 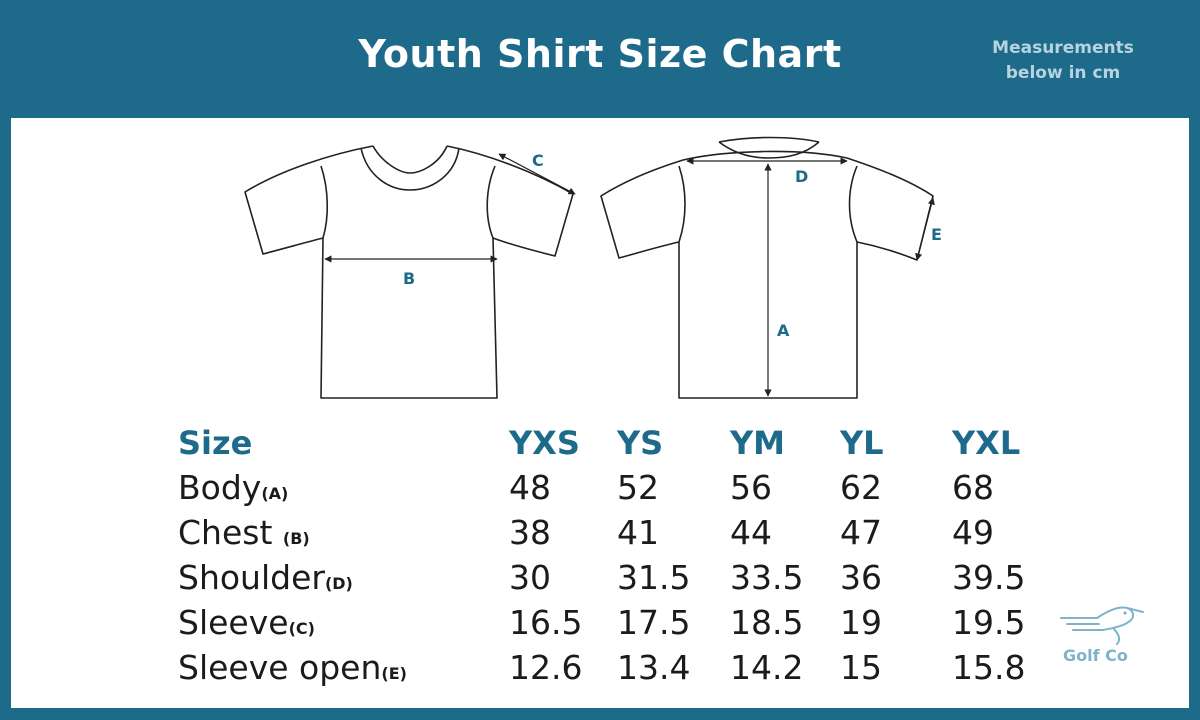 What do you see at coordinates (640, 443) in the screenshot?
I see `size-col-ys: YS` at bounding box center [640, 443].